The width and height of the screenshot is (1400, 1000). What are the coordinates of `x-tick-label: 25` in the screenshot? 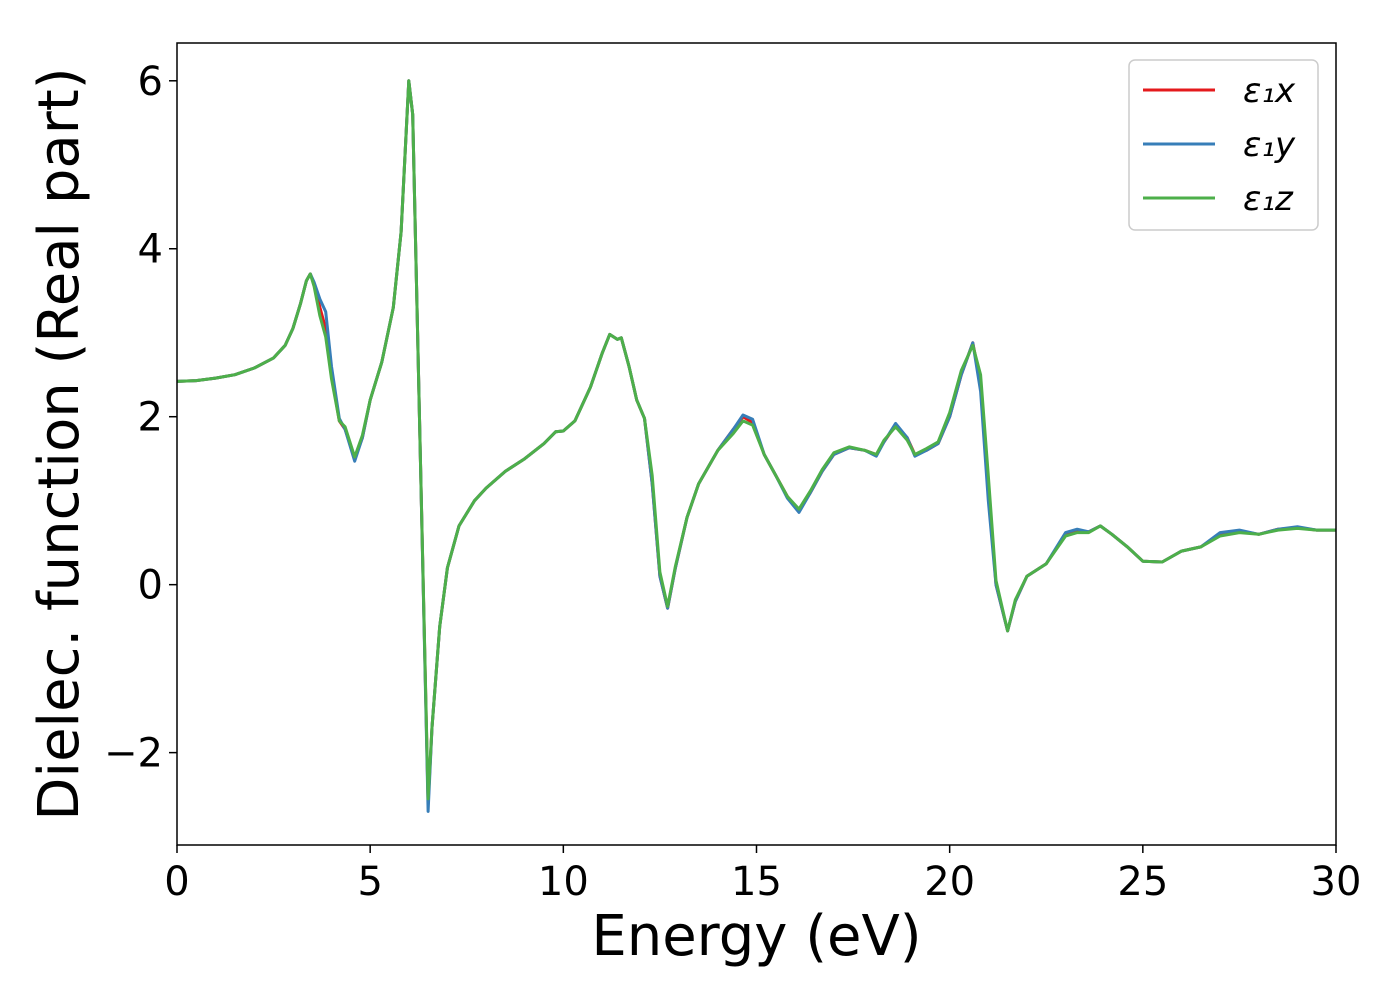 It's located at (1142, 882).